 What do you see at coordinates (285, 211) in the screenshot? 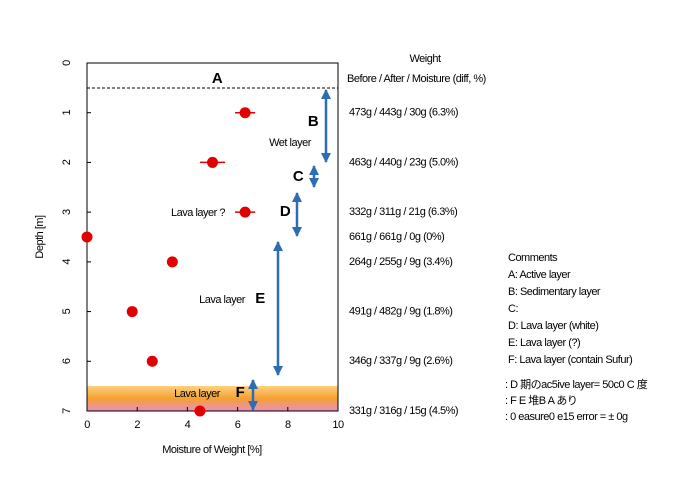
I see `annotation: D` at bounding box center [285, 211].